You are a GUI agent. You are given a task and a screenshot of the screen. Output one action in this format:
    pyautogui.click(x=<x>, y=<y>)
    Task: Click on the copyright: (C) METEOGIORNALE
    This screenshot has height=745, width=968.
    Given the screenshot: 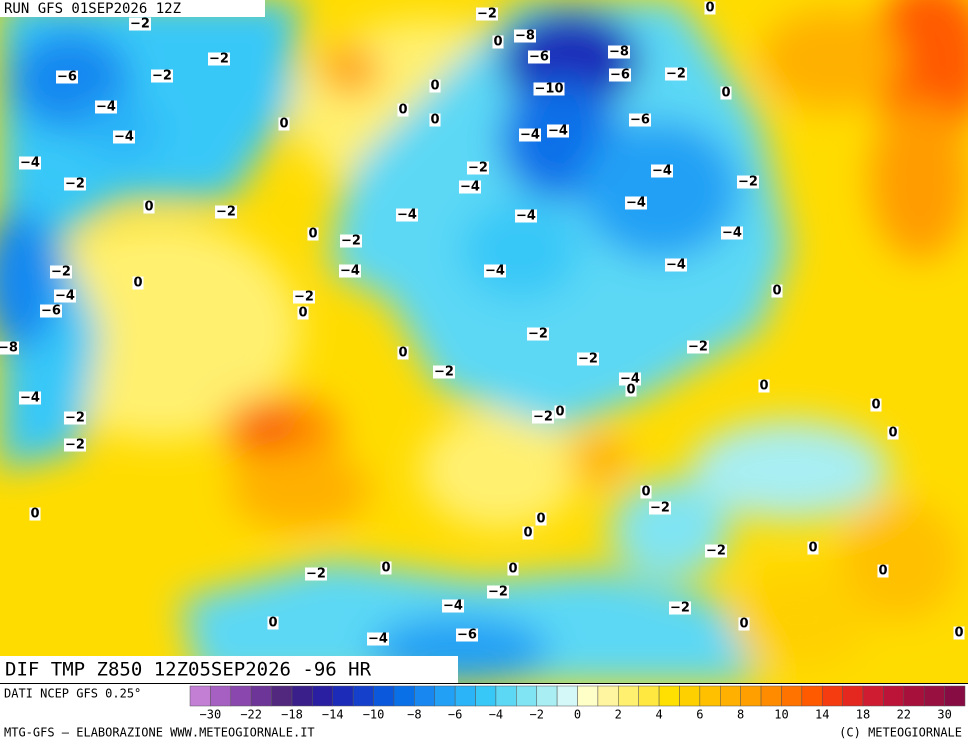 What is the action you would take?
    pyautogui.click(x=900, y=733)
    